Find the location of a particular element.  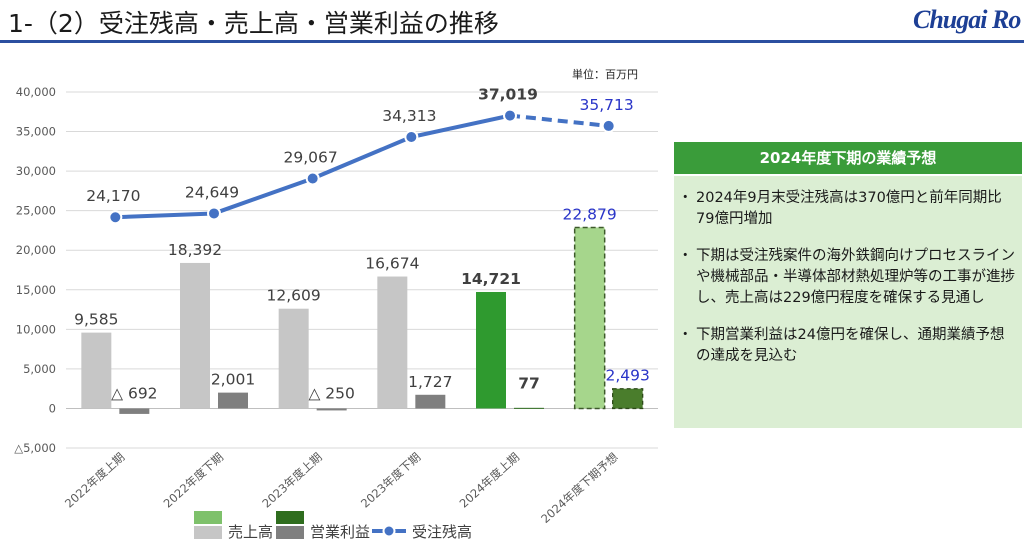

sales-data-label: 18,392 is located at coordinates (195, 250).